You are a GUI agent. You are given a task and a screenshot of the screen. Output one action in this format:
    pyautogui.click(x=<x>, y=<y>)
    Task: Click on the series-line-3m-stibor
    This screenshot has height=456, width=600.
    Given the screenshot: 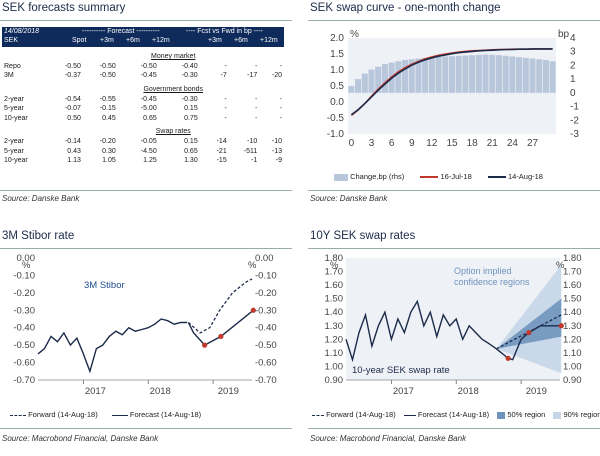 What is the action you would take?
    pyautogui.click(x=112, y=346)
    